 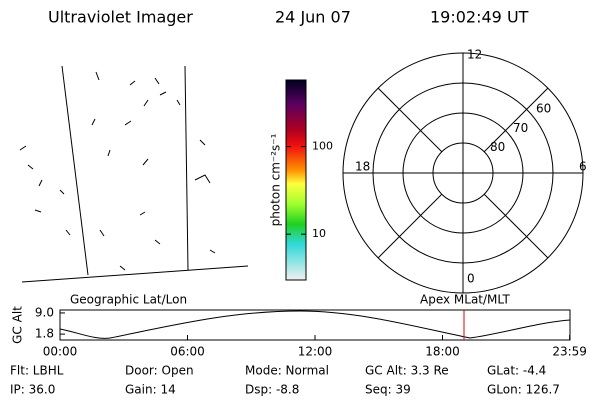 I want to click on map-label: Geographic Lat/Lon, so click(x=128, y=300).